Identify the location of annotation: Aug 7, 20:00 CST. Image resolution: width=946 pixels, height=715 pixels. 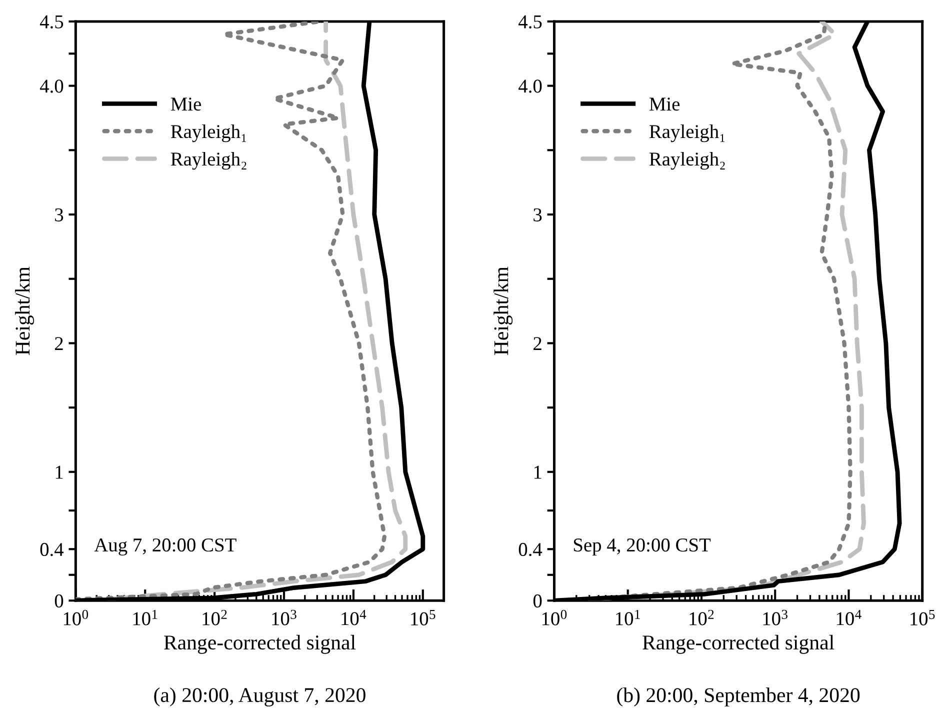
(165, 547).